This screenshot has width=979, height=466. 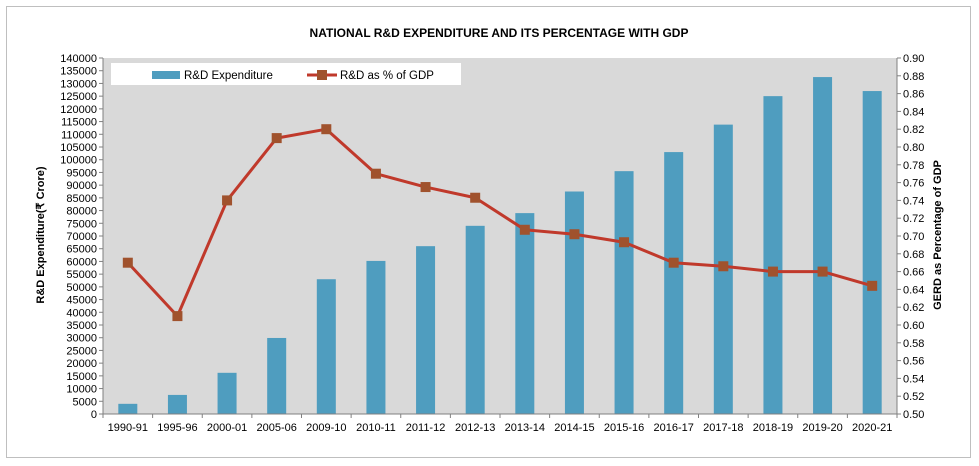 I want to click on legend-box, so click(x=286, y=74).